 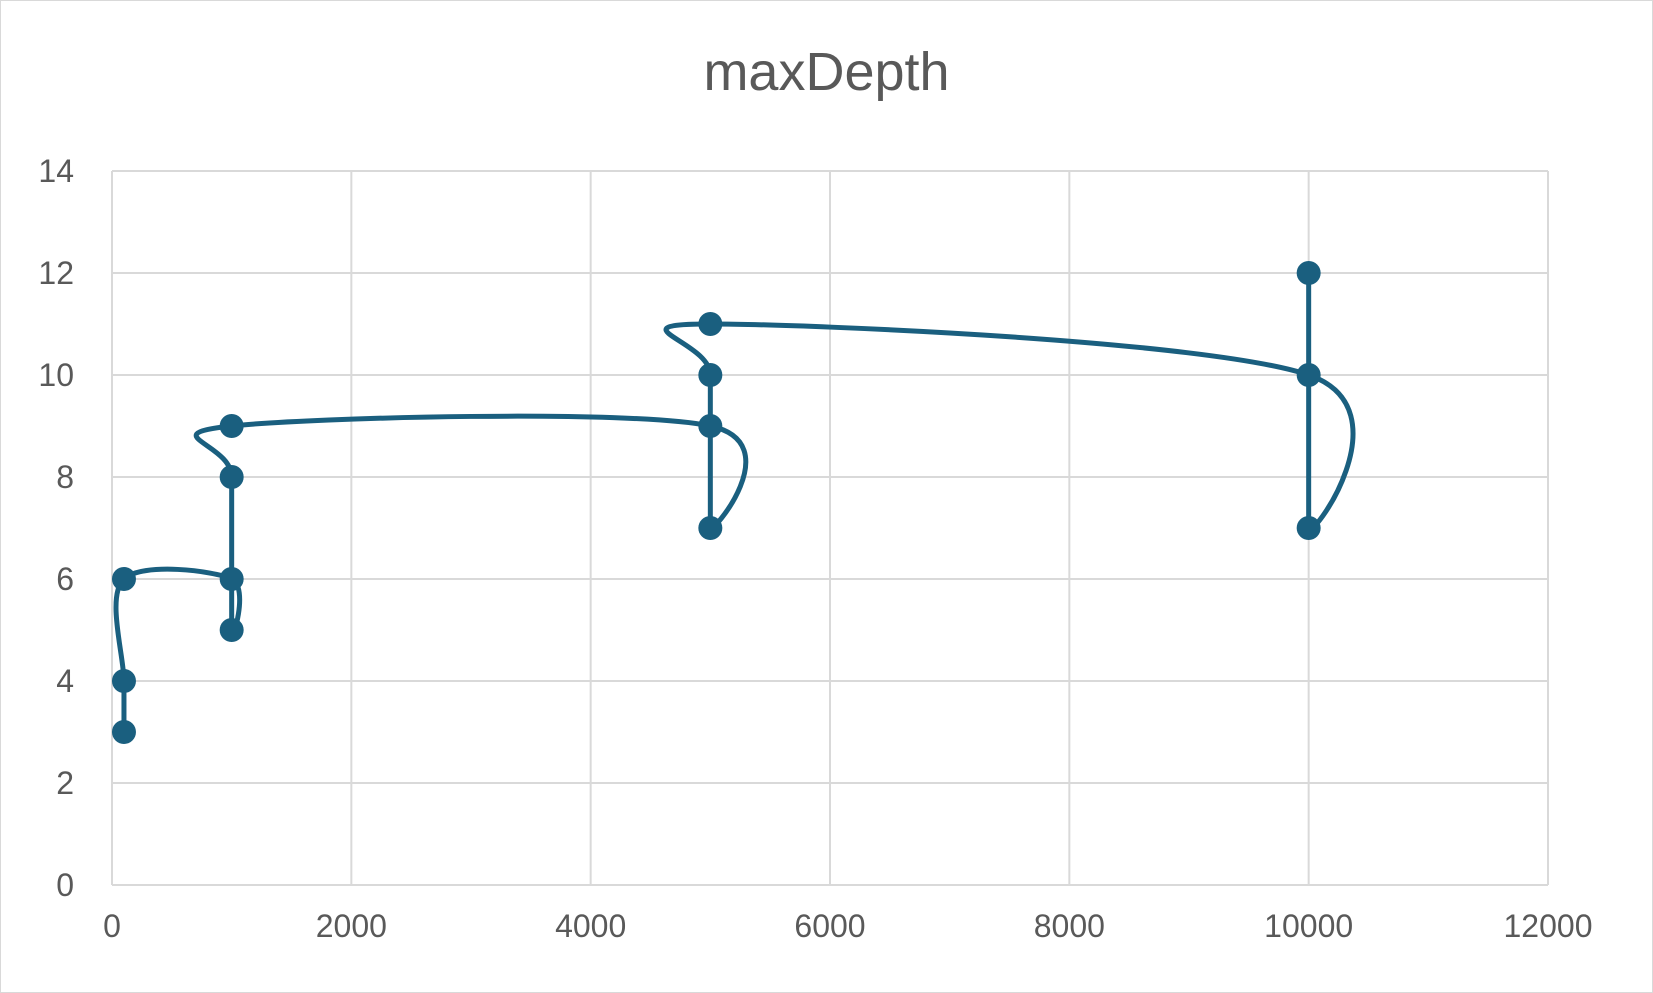 I want to click on y-tick-label: 12, so click(x=56, y=273).